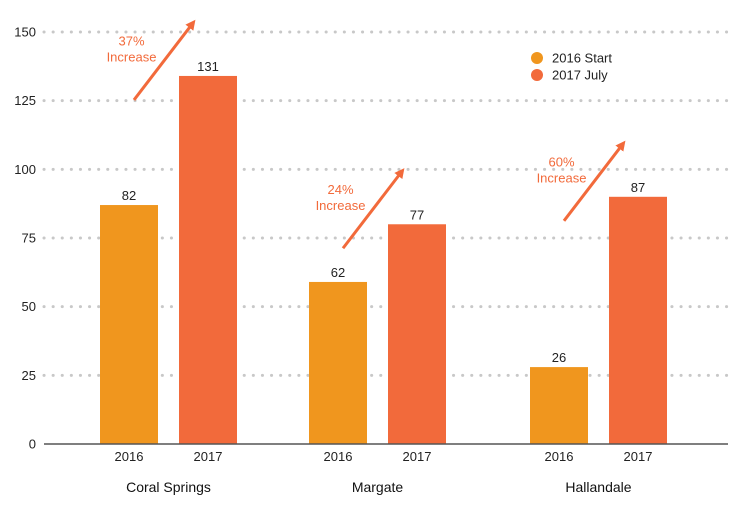  What do you see at coordinates (168, 487) in the screenshot?
I see `category-label: Coral Springs` at bounding box center [168, 487].